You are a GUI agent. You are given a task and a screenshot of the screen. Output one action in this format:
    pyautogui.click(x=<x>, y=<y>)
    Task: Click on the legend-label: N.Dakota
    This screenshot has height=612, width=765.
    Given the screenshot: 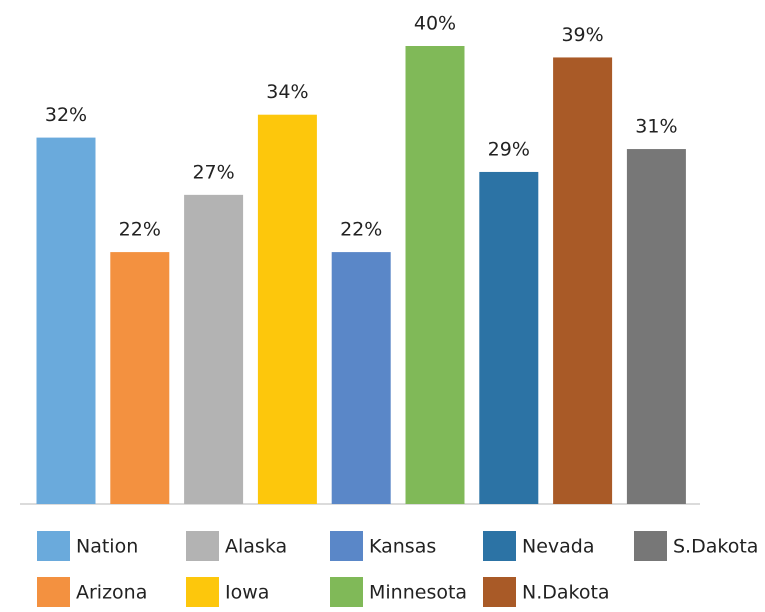 What is the action you would take?
    pyautogui.click(x=566, y=593)
    